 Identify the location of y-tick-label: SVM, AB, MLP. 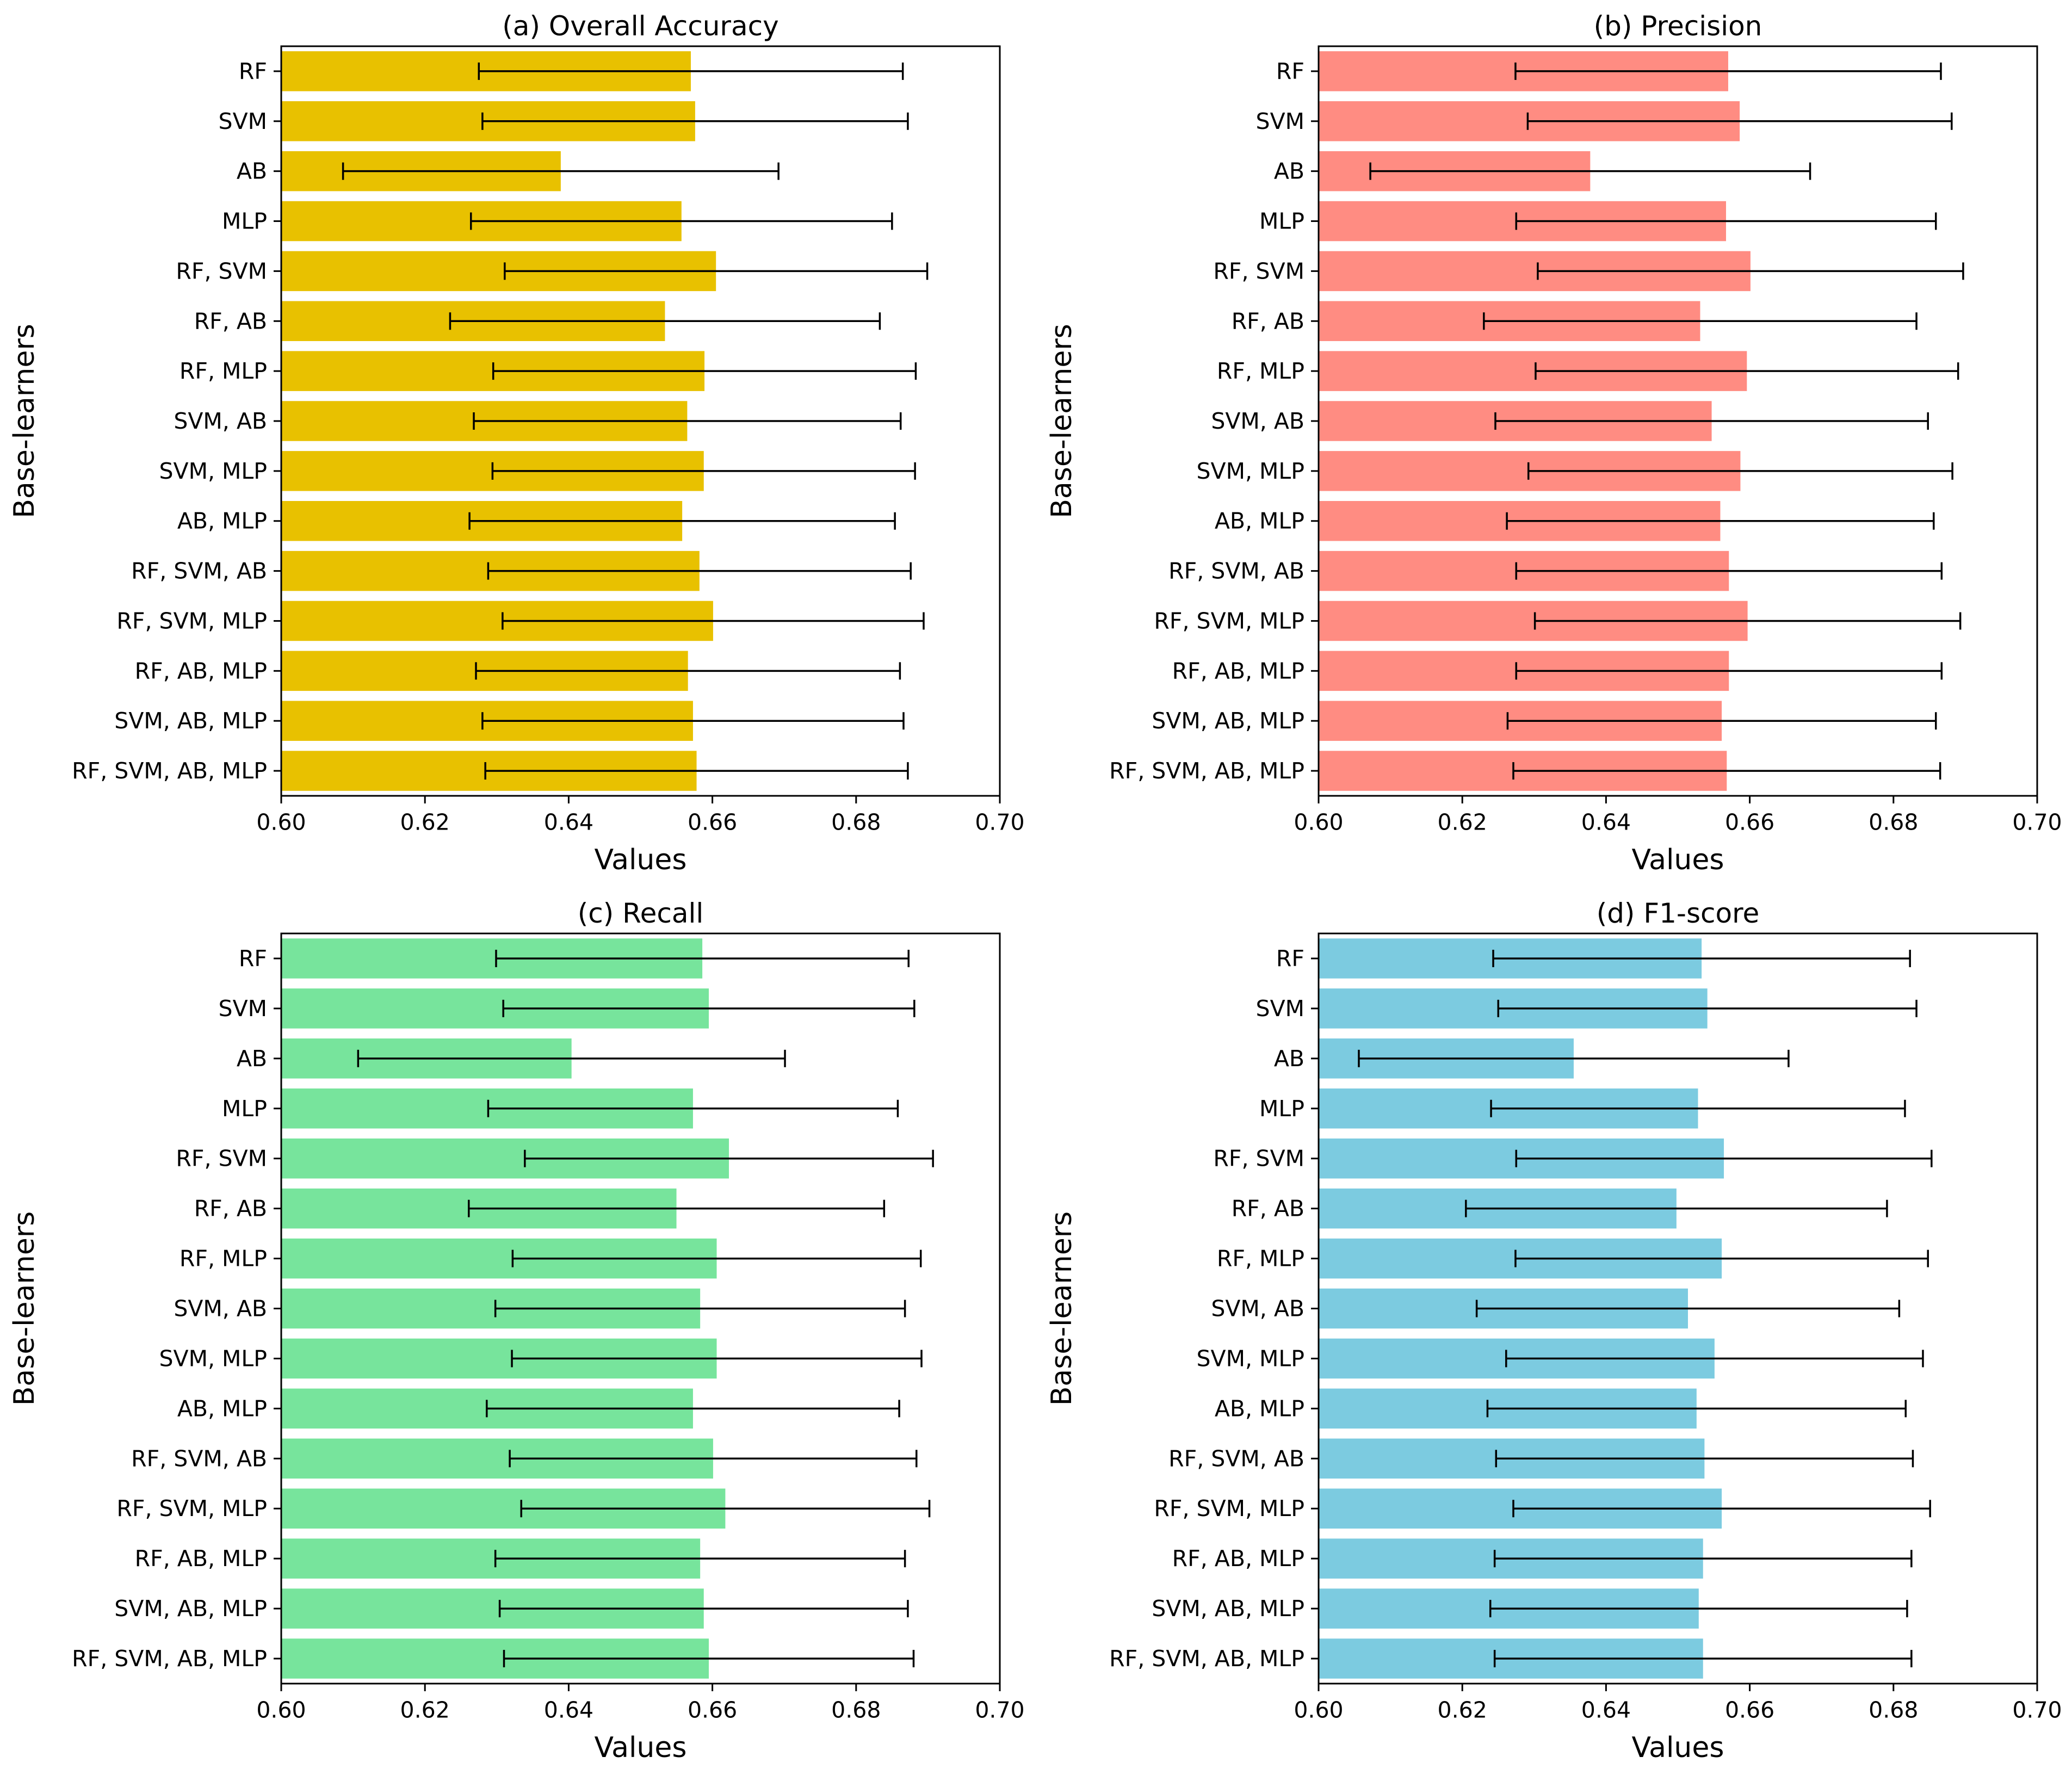
(1228, 721).